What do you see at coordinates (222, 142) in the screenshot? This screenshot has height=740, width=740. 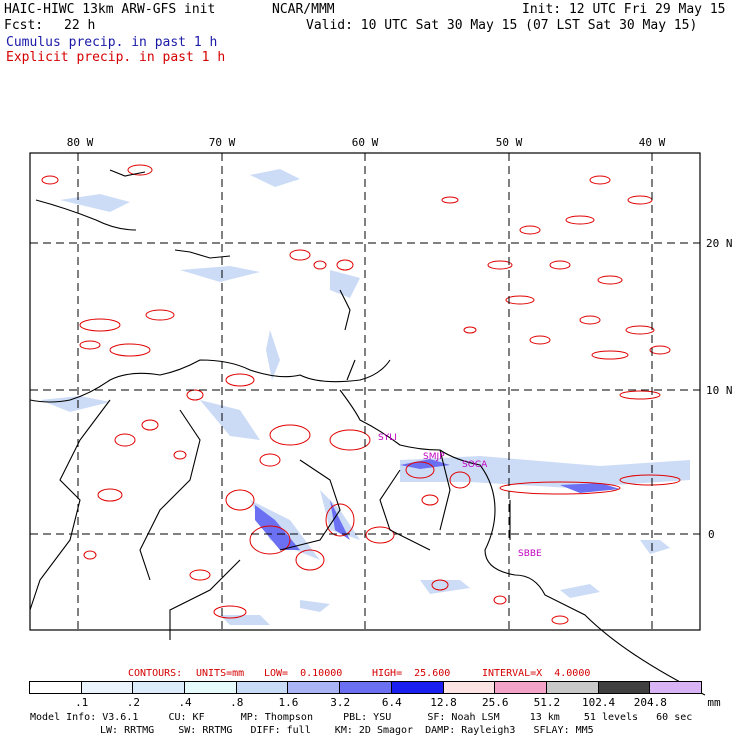 I see `lon-label-70w: 70 W` at bounding box center [222, 142].